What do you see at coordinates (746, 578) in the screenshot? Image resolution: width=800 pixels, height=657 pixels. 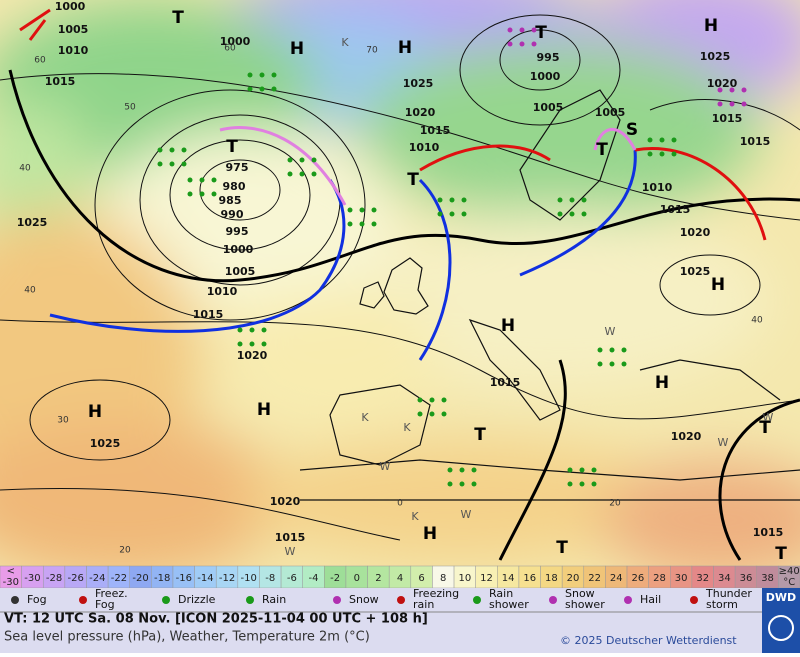 I see `scale-label: 36` at bounding box center [746, 578].